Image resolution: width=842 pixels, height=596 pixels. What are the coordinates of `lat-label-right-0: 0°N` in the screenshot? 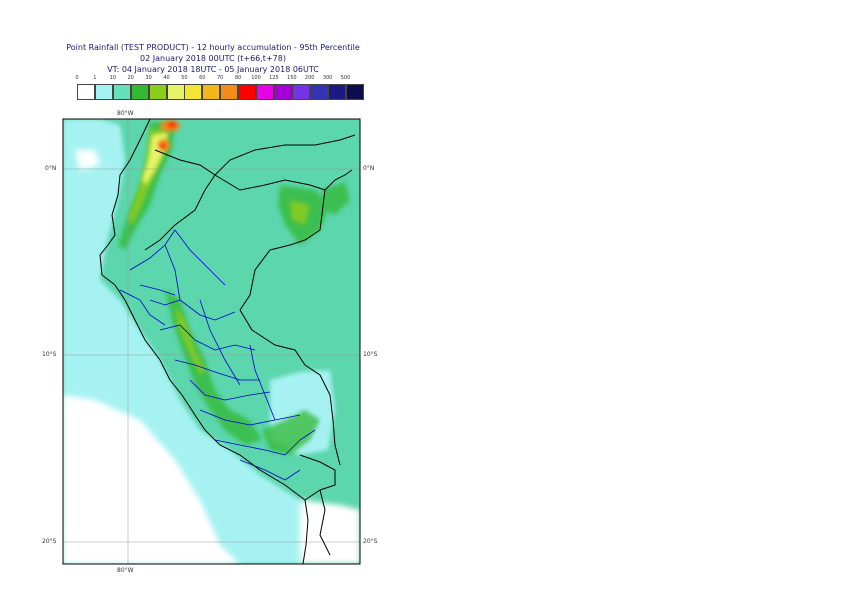 It's located at (369, 168).